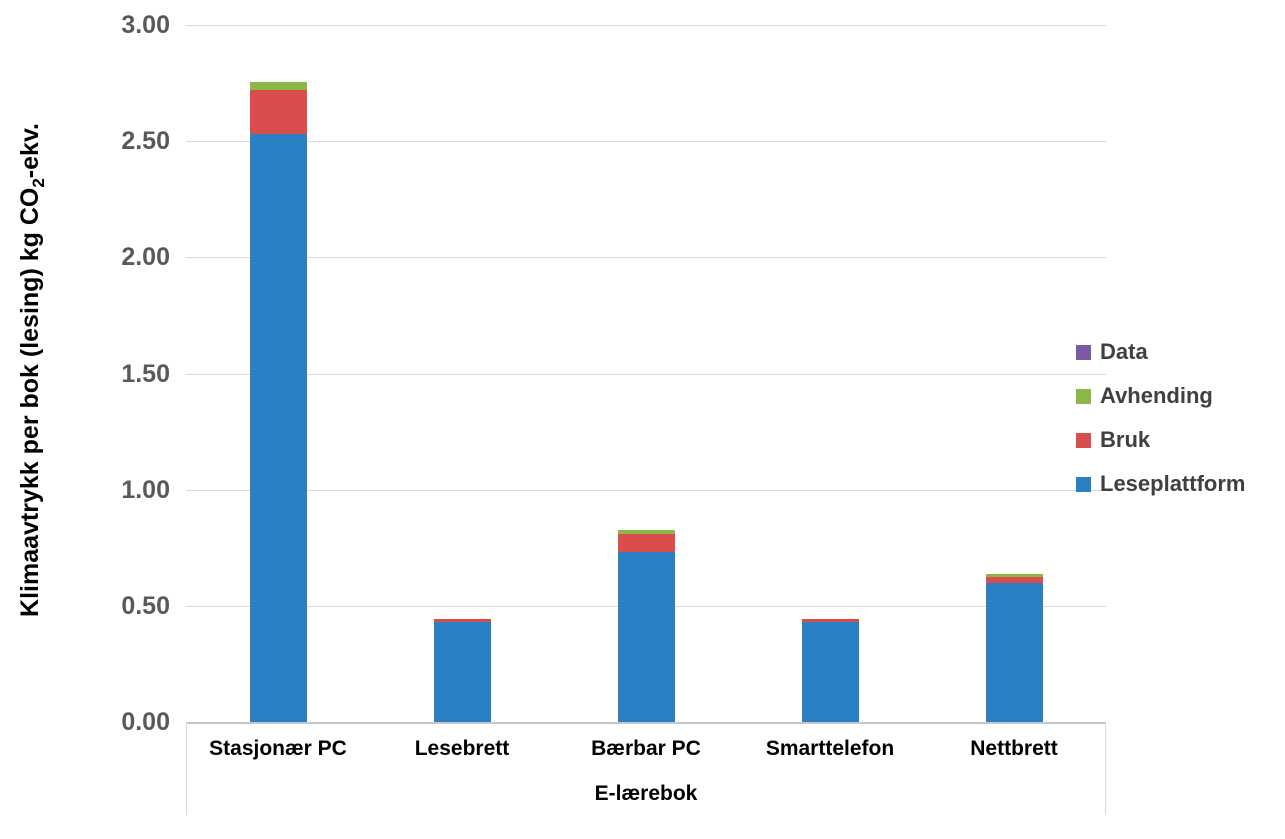  I want to click on y-tick-label: 1.50, so click(145, 373).